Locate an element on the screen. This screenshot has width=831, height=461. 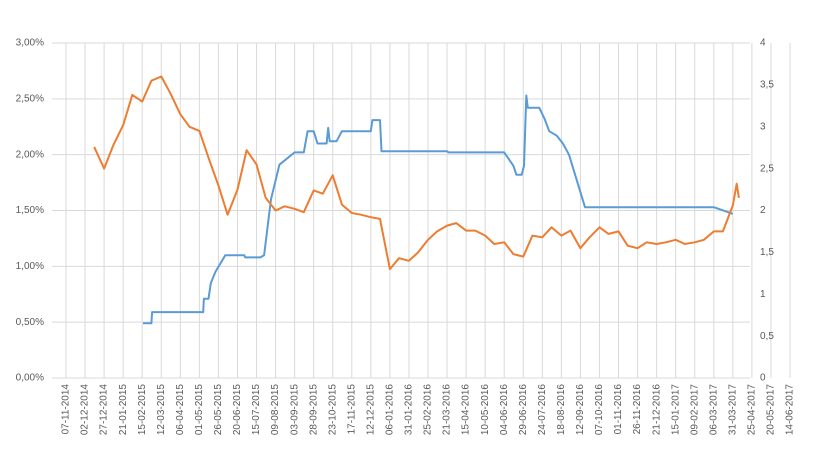
x-tick-label: 12-03-2015 is located at coordinates (161, 410).